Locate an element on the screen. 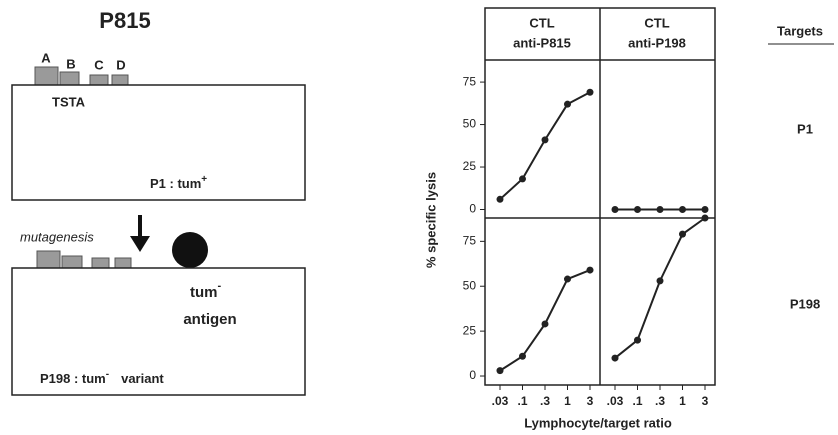 The height and width of the screenshot is (435, 838). row-label: P1 is located at coordinates (805, 128).